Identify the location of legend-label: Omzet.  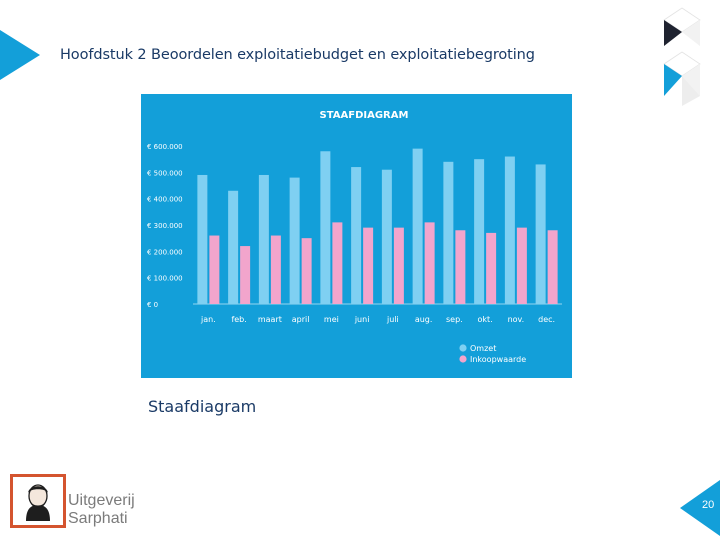
(483, 348).